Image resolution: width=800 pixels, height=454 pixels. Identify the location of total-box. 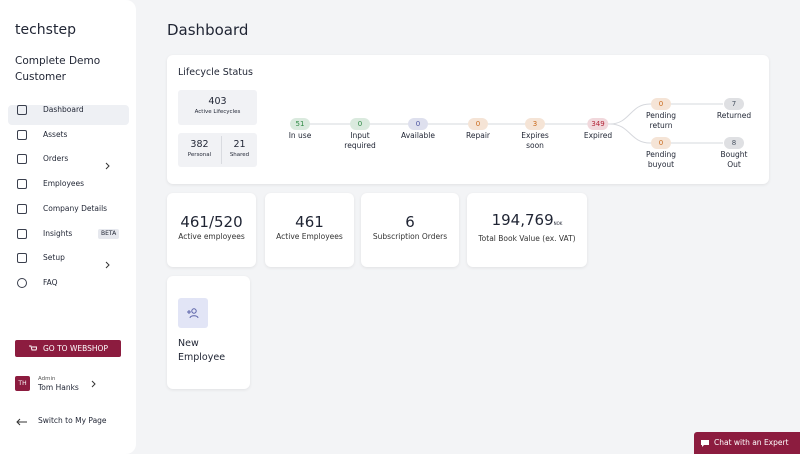
(217, 107).